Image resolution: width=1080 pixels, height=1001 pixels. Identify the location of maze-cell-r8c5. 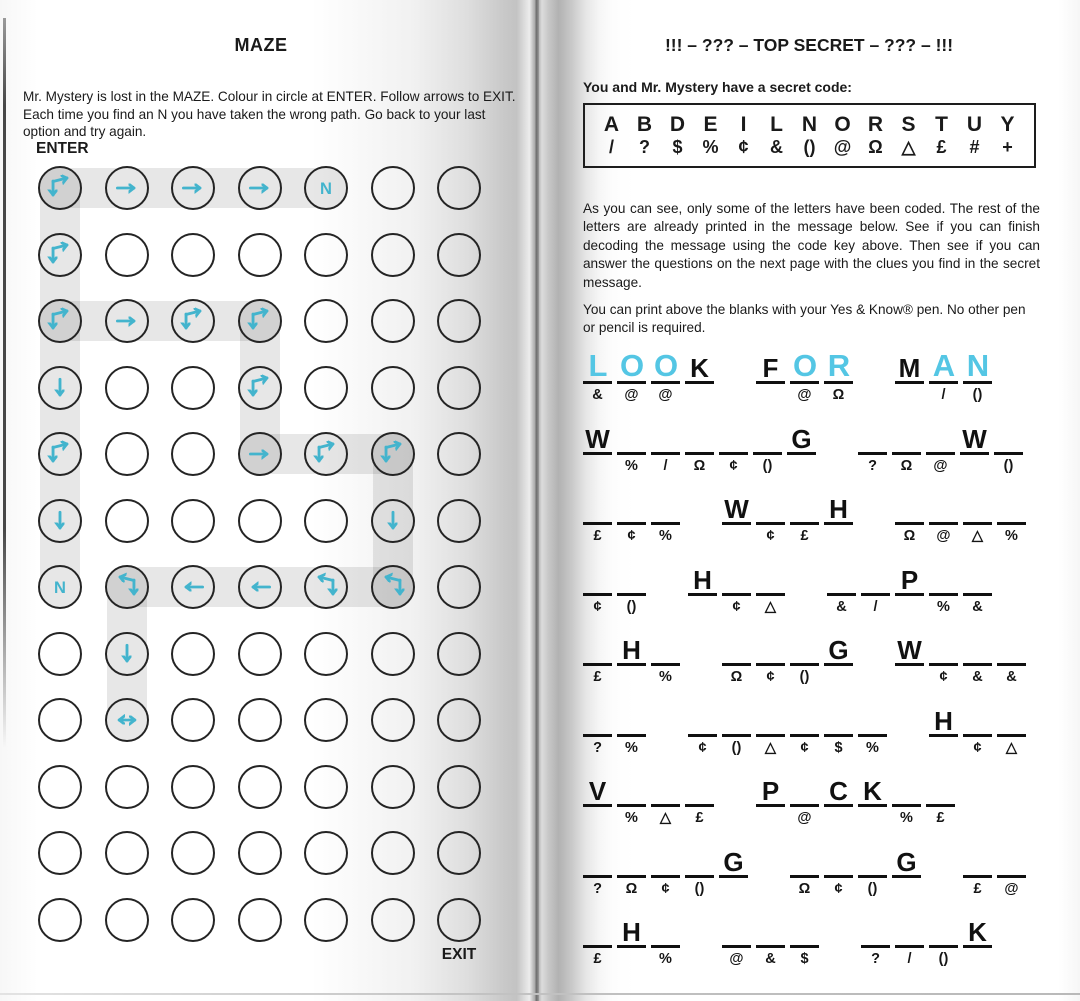
(326, 653).